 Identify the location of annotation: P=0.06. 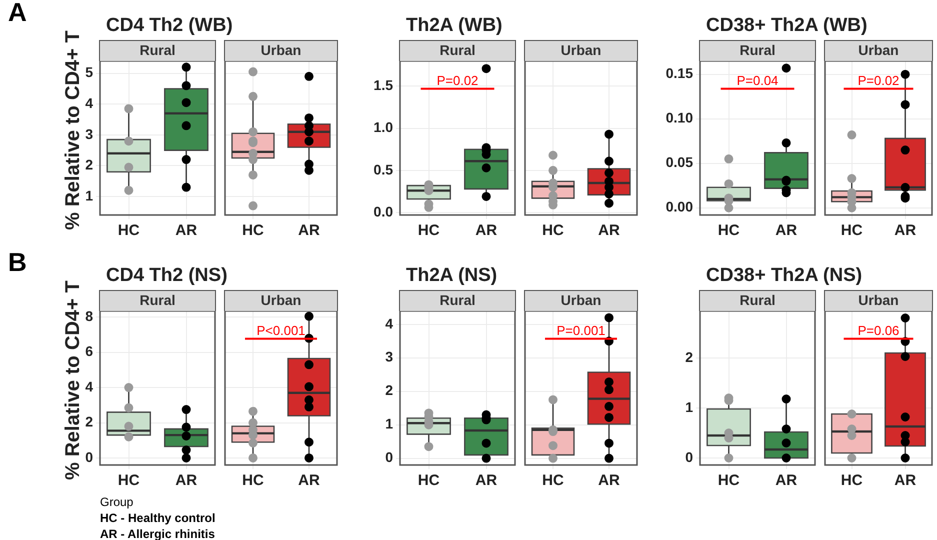
(879, 330).